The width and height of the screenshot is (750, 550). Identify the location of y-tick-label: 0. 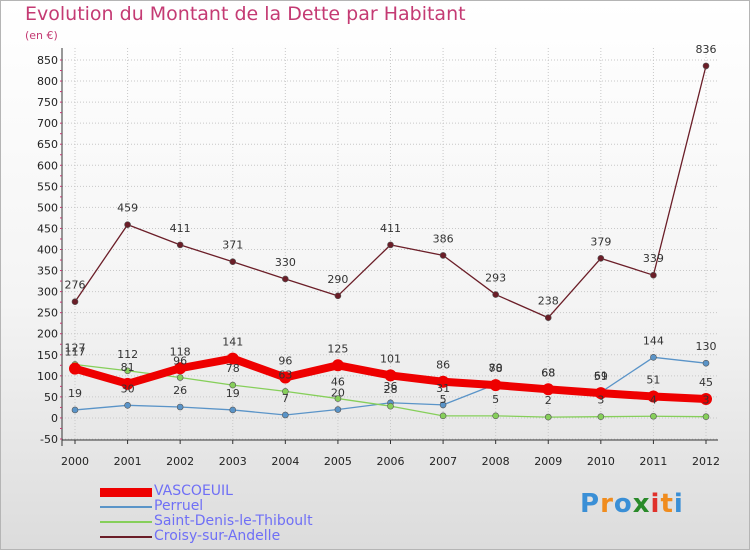
(54, 418).